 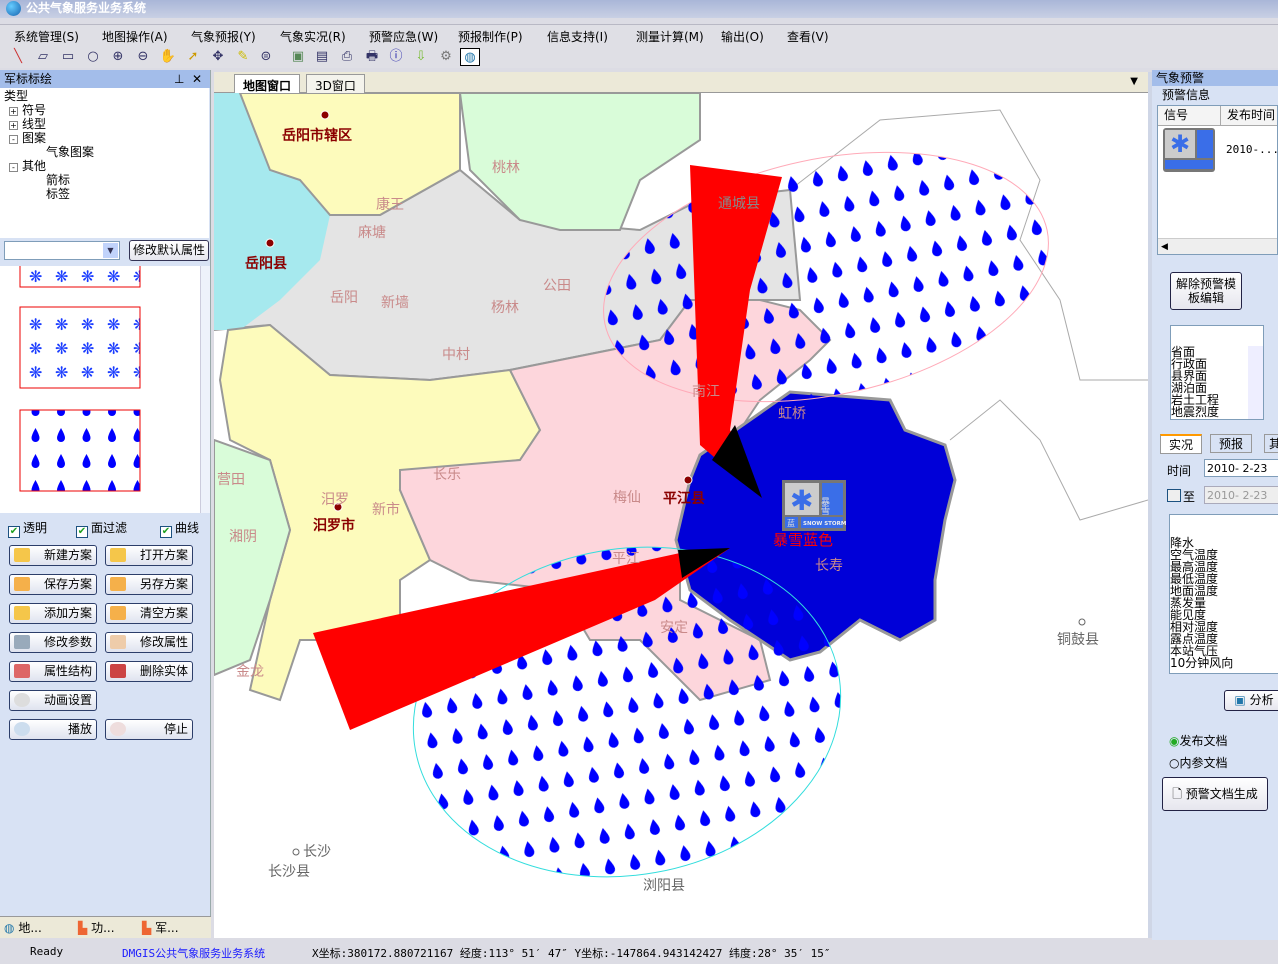 I want to click on tab-observation: 实况, so click(x=1181, y=444).